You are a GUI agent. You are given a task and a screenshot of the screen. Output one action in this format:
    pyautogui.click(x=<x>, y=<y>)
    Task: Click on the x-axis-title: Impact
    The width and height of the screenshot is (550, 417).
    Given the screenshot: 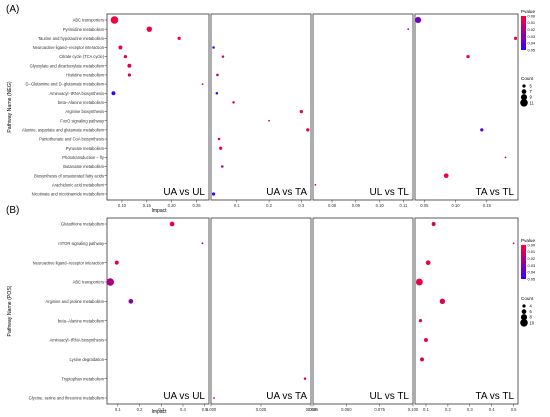 What is the action you would take?
    pyautogui.click(x=159, y=412)
    